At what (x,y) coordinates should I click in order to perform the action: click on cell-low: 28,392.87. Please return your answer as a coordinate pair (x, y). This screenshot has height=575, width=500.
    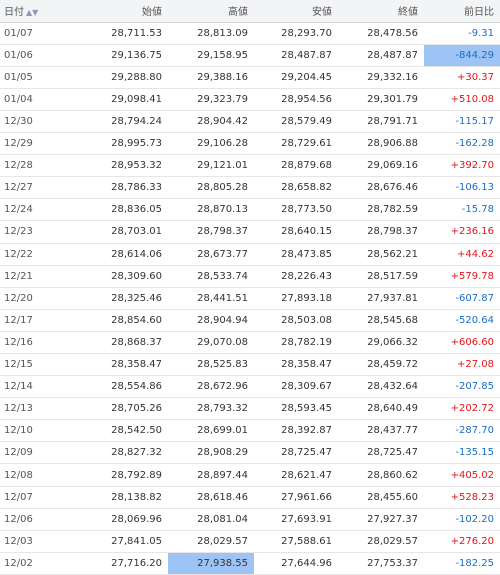
    Looking at the image, I should click on (296, 431).